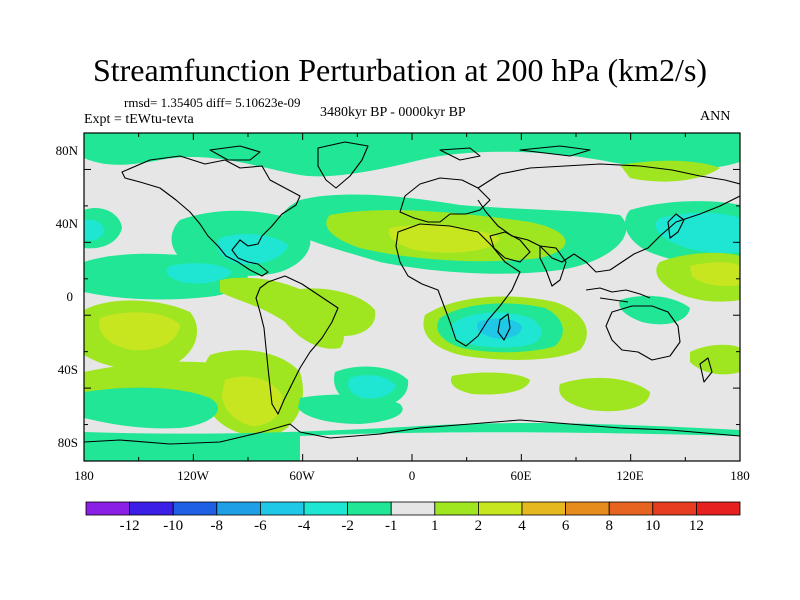 The image size is (800, 600). Describe the element at coordinates (343, 165) in the screenshot. I see `coast-greenland` at that location.